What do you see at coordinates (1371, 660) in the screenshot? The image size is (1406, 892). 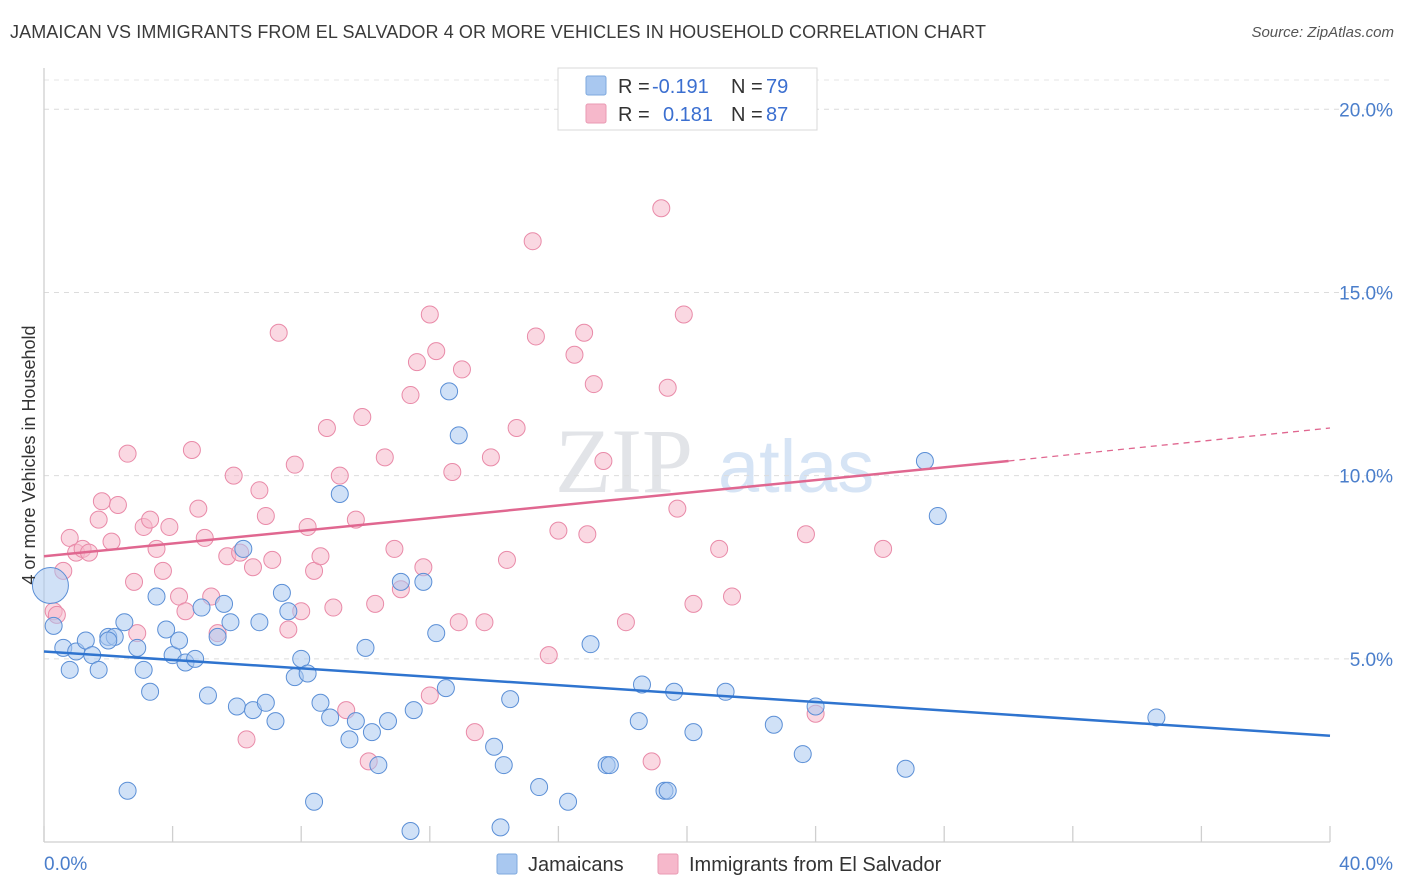 I see `y-tick-label: 5.0%` at bounding box center [1371, 660].